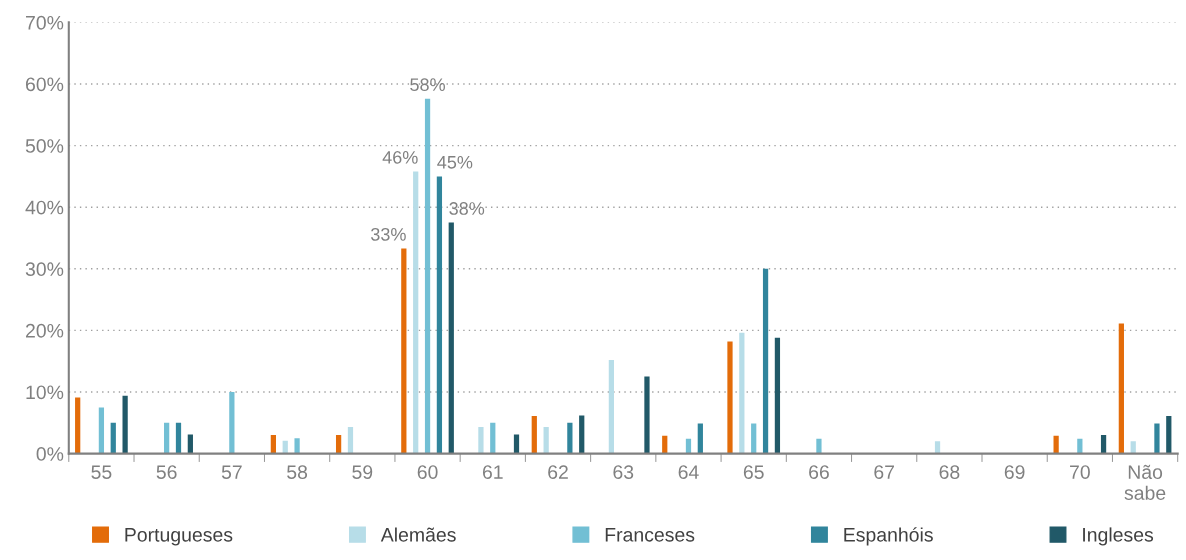 This screenshot has width=1186, height=560. I want to click on data-label: 45%, so click(455, 162).